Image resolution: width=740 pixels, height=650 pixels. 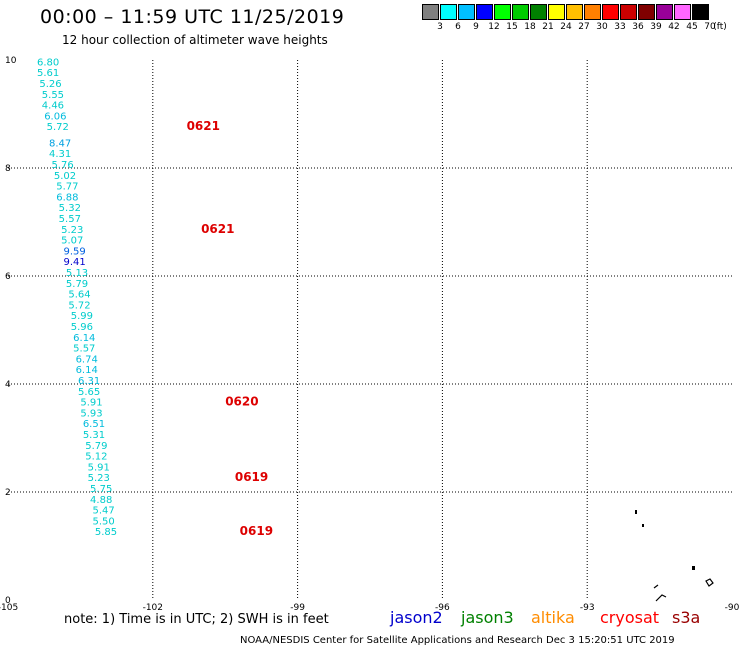 I want to click on colorbar-label: 36, so click(x=638, y=27).